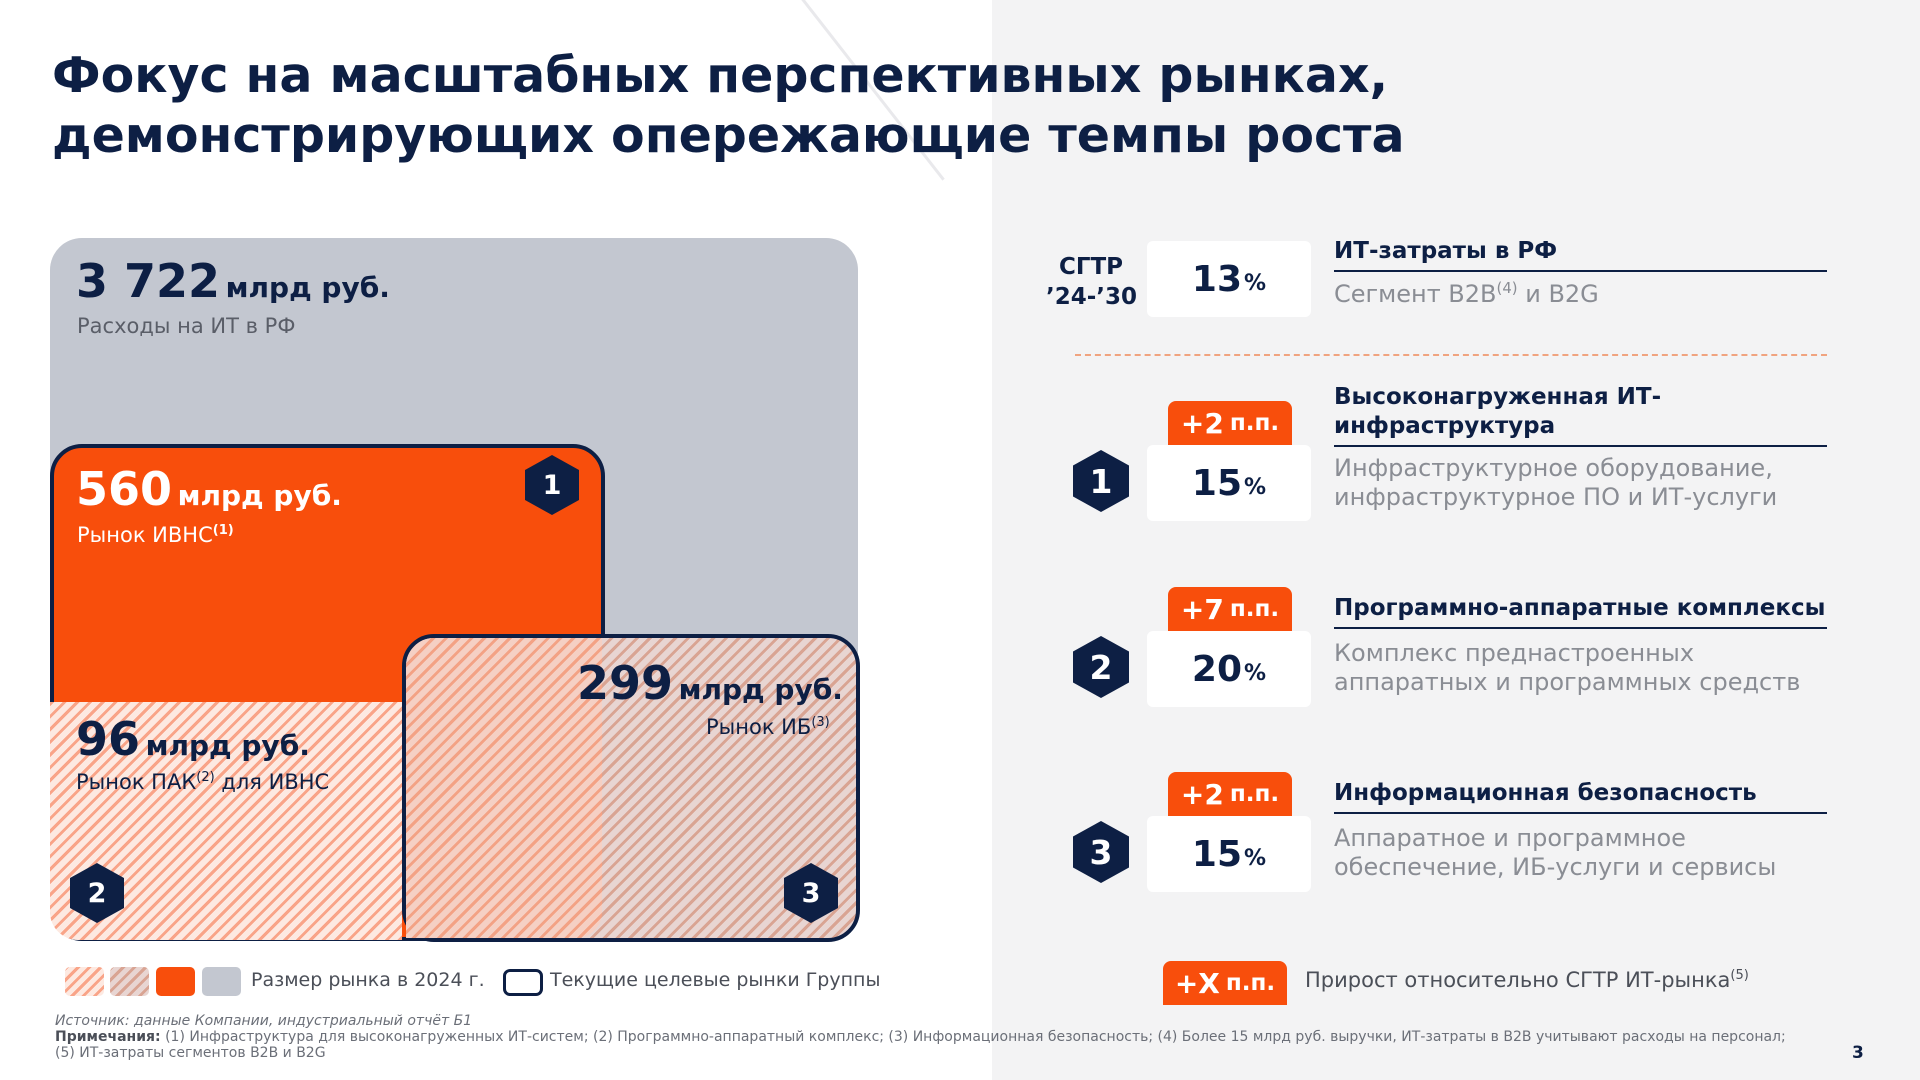 The image size is (1920, 1080). I want to click on cagr-label-line-1: СГТР, so click(1091, 267).